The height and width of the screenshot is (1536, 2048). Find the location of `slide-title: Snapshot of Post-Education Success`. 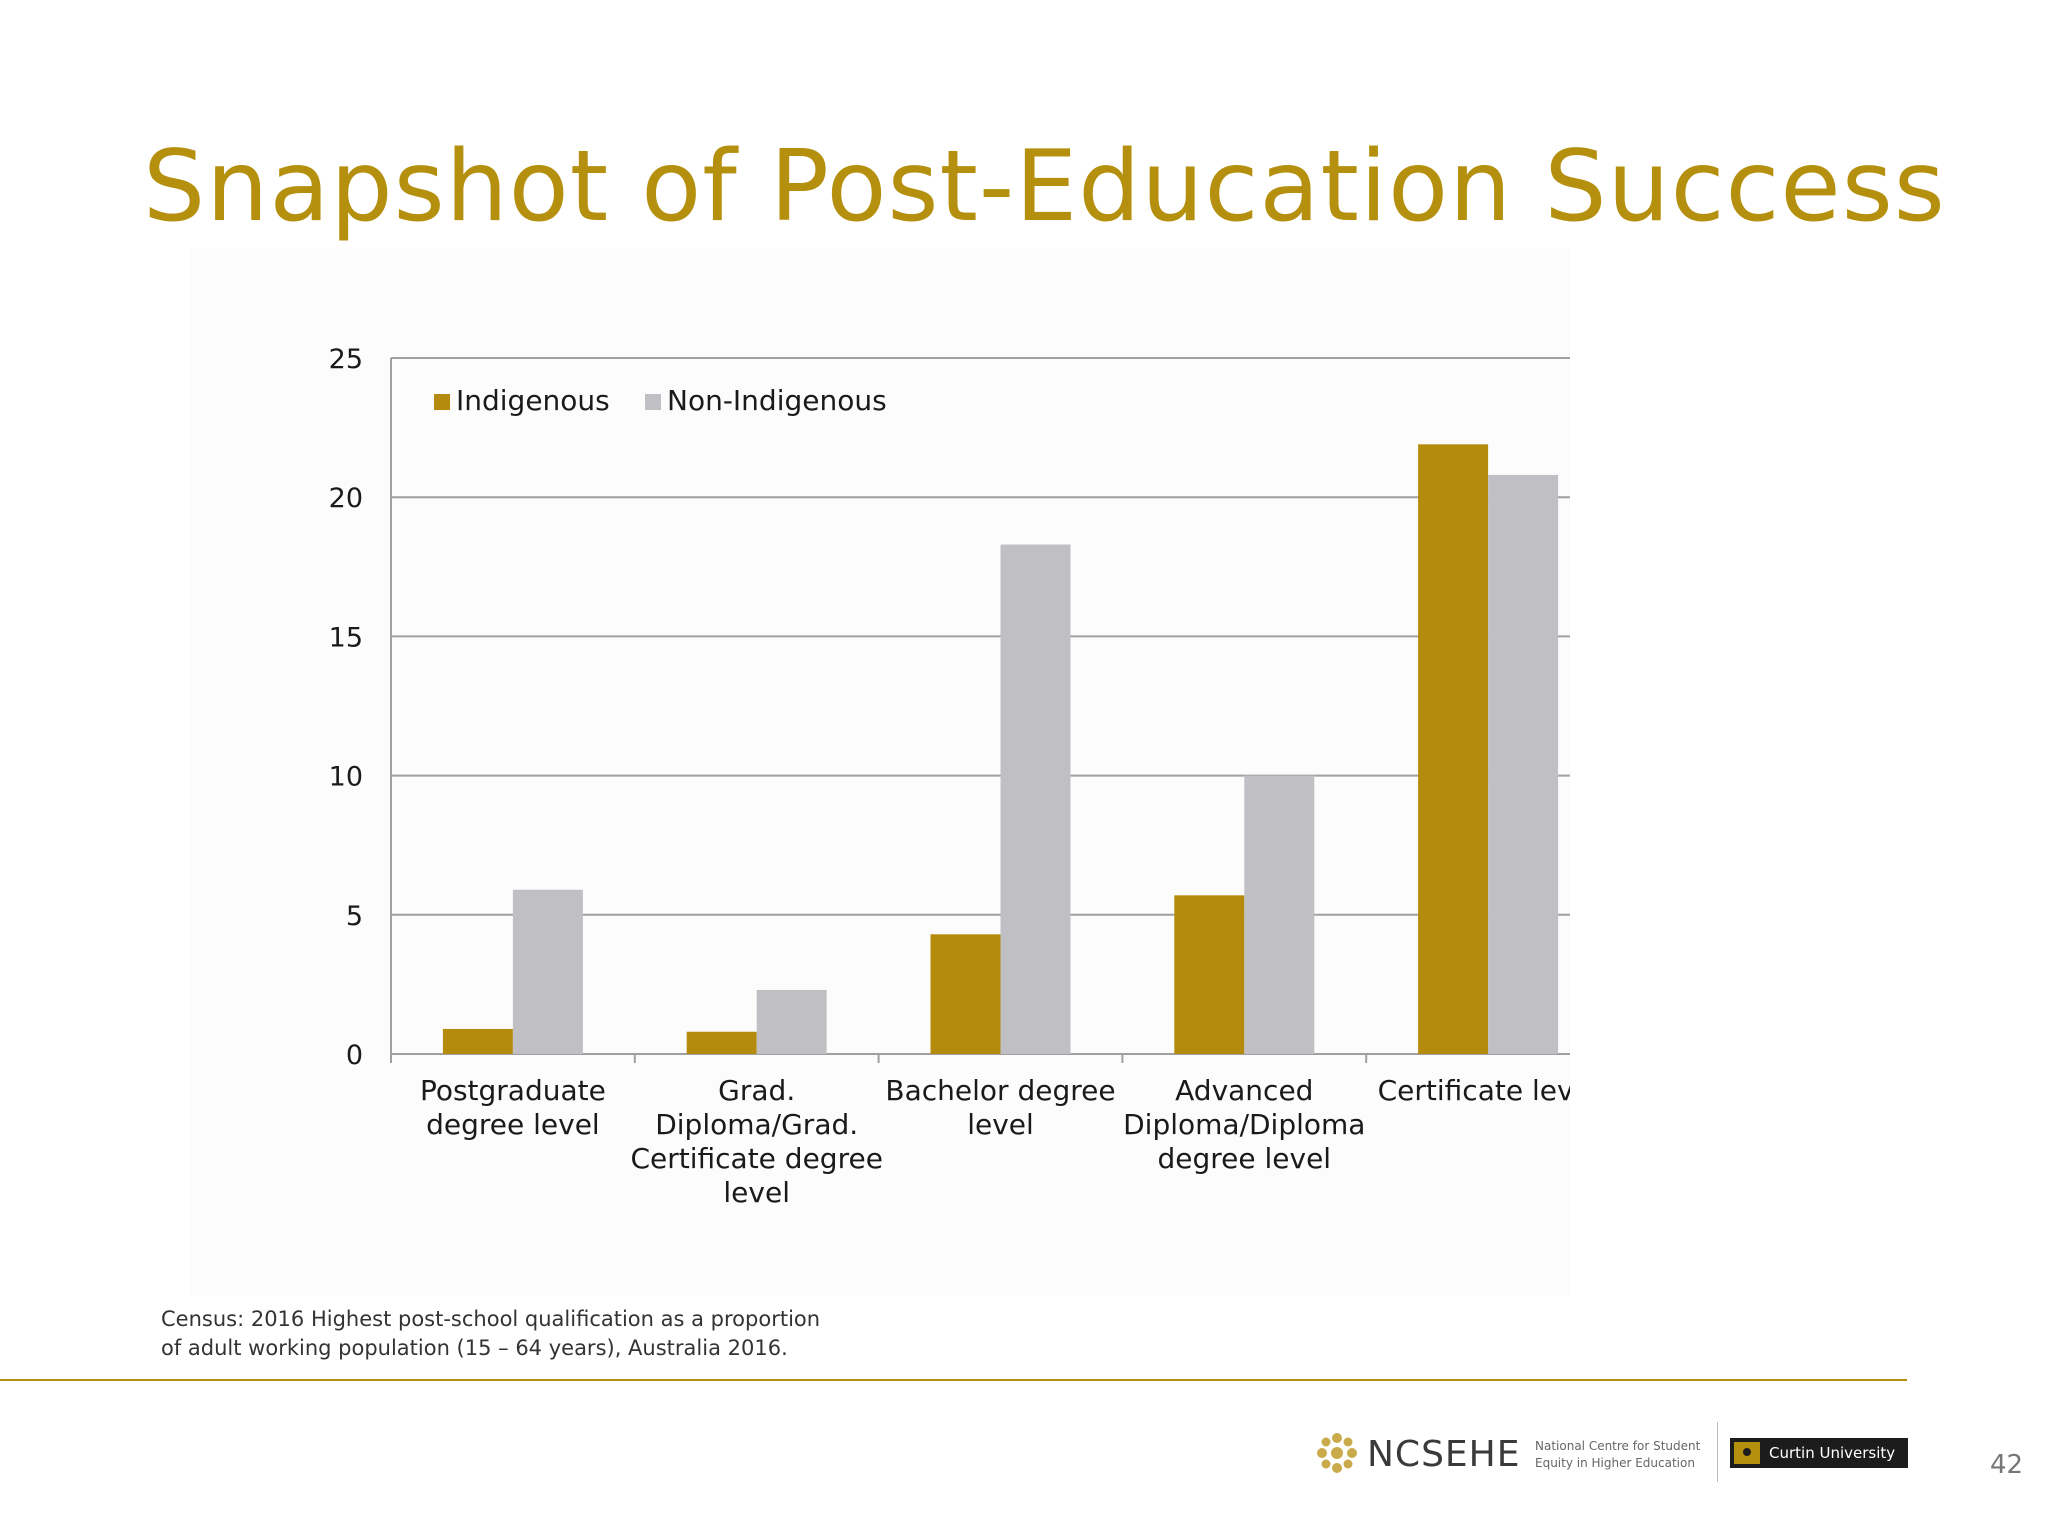

slide-title: Snapshot of Post-Education Success is located at coordinates (1044, 187).